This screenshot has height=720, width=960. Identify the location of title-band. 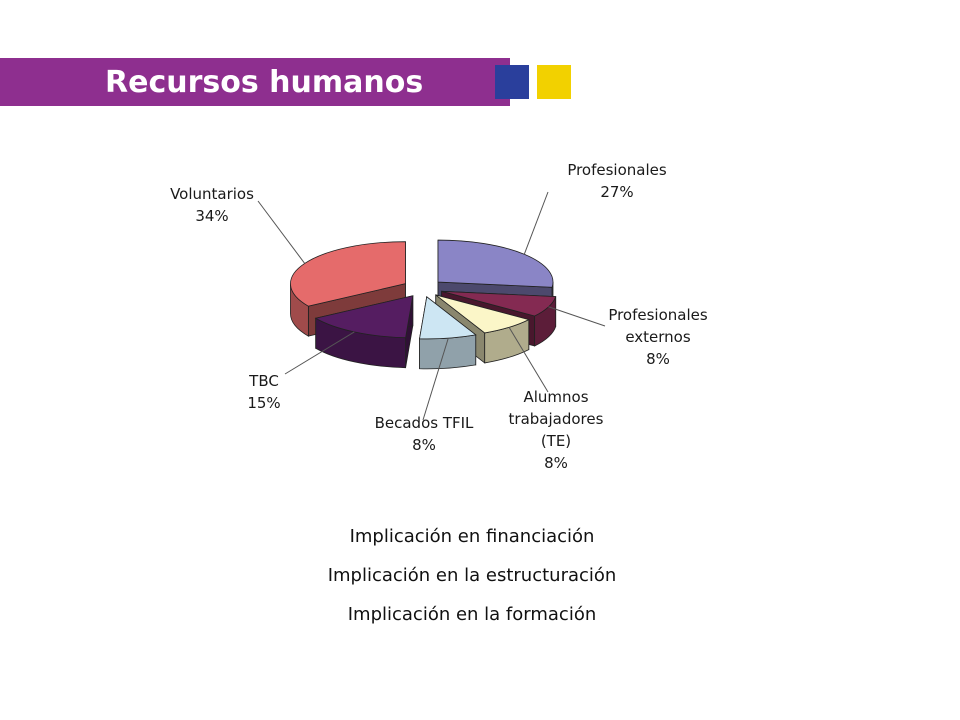
(255, 82).